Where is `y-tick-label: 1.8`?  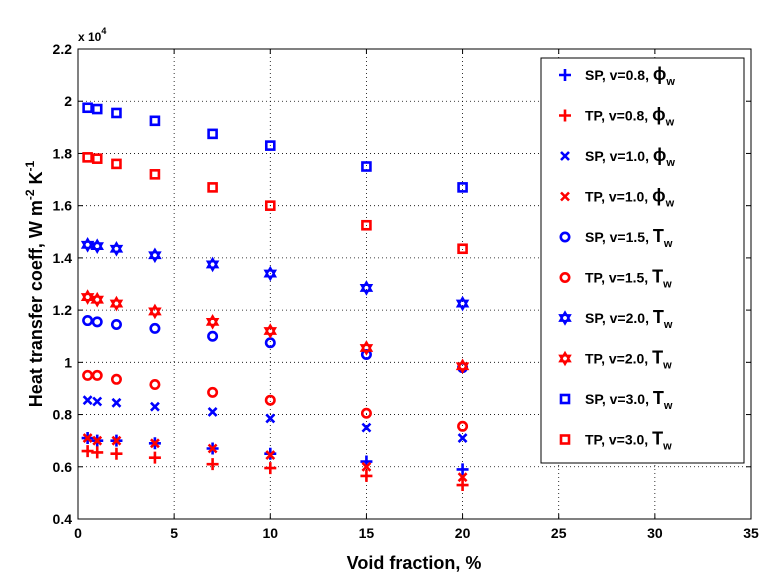 y-tick-label: 1.8 is located at coordinates (63, 153).